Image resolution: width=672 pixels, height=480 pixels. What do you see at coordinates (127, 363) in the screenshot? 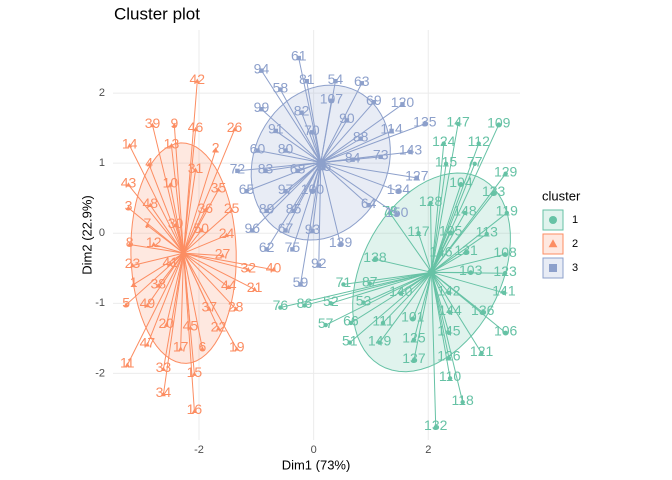
I see `point-label: 11` at bounding box center [127, 363].